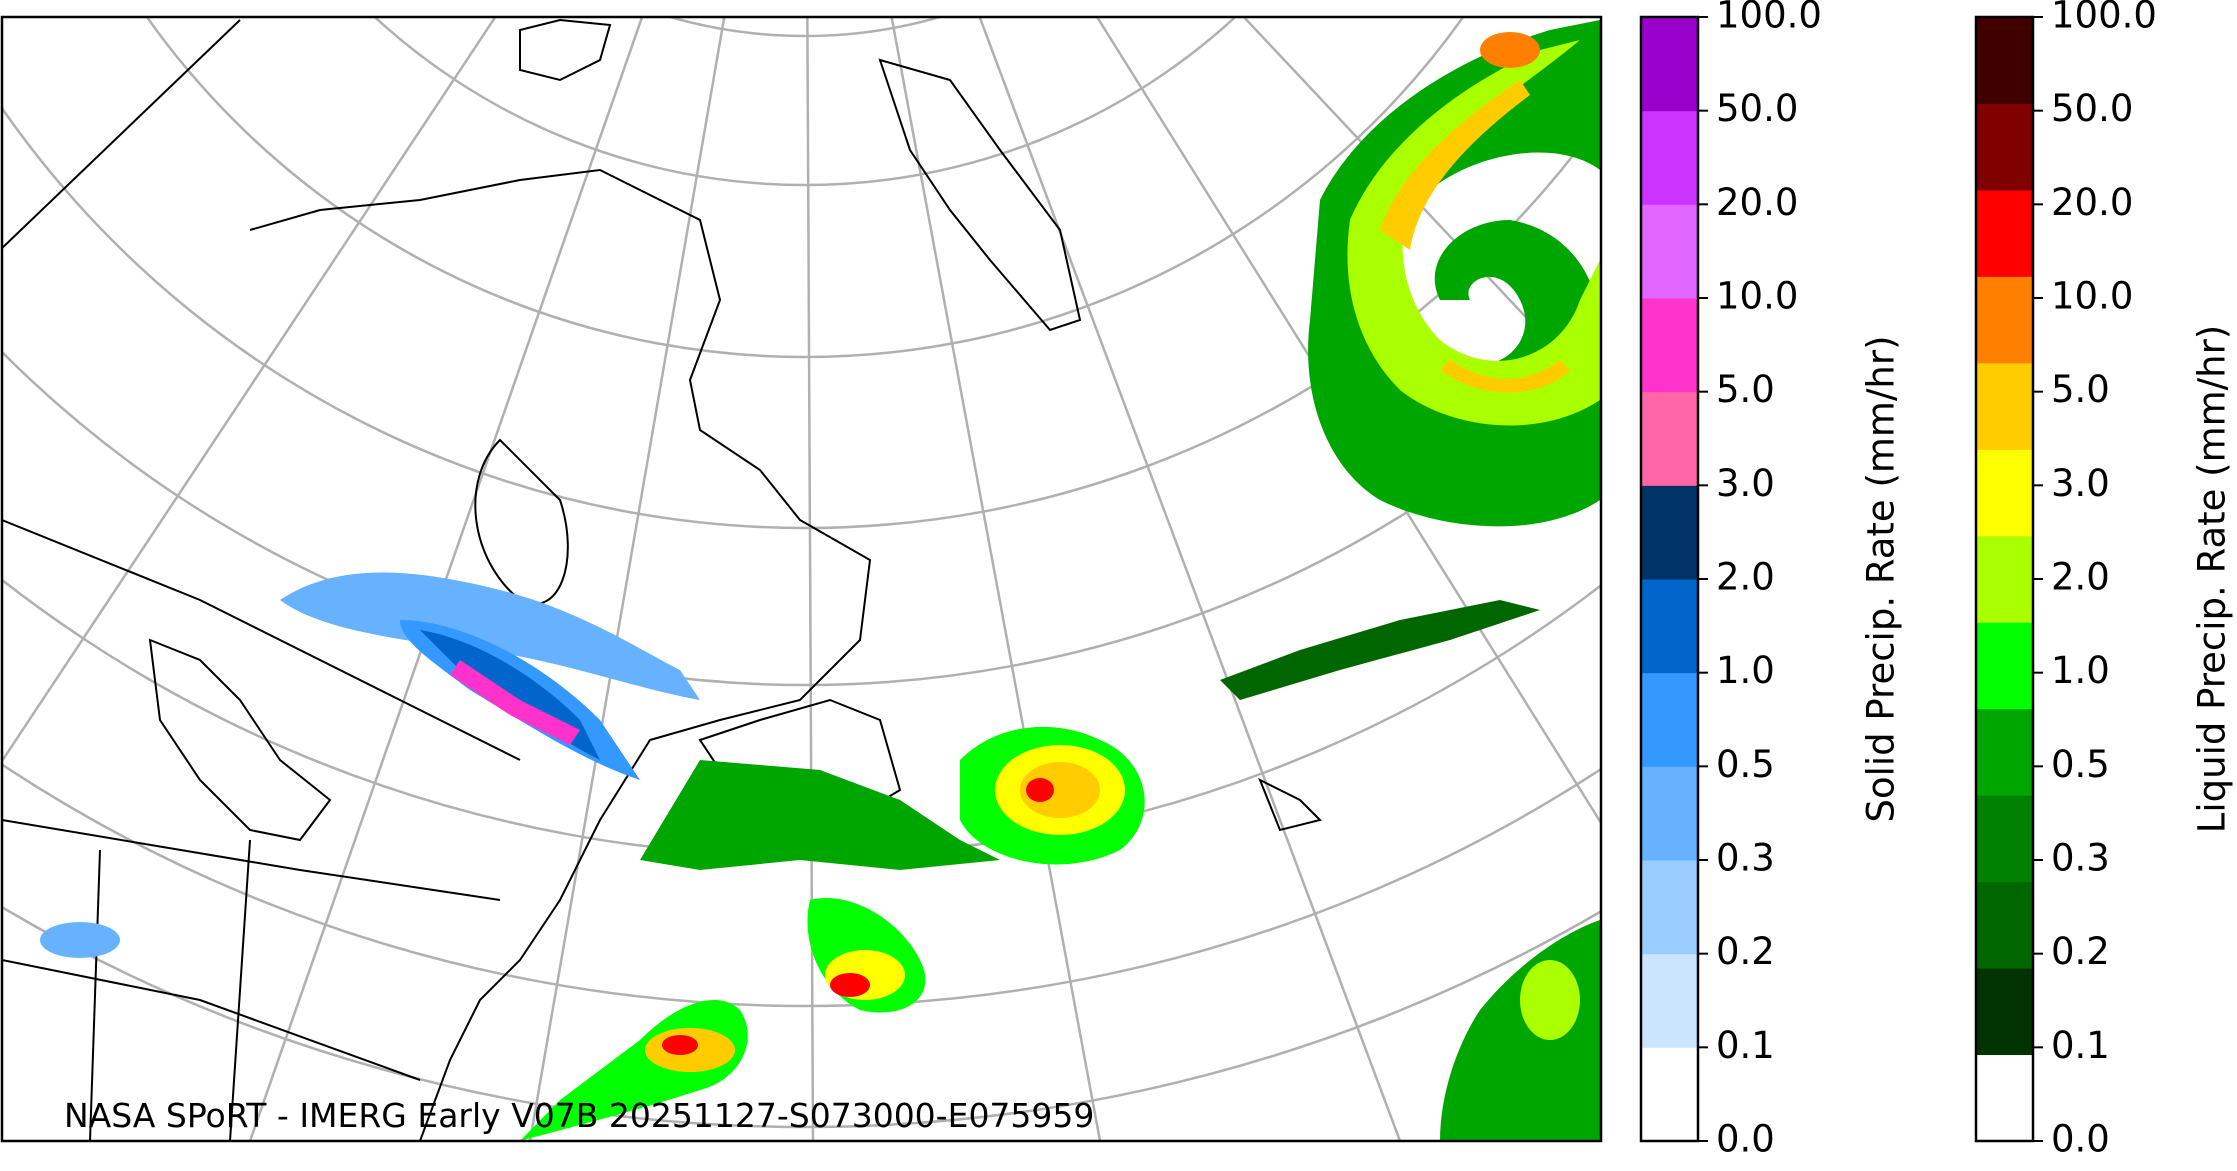 This screenshot has height=1171, width=2237. What do you see at coordinates (1881, 578) in the screenshot?
I see `colorbar-label: Solid Precip. Rate (mm/hr)` at bounding box center [1881, 578].